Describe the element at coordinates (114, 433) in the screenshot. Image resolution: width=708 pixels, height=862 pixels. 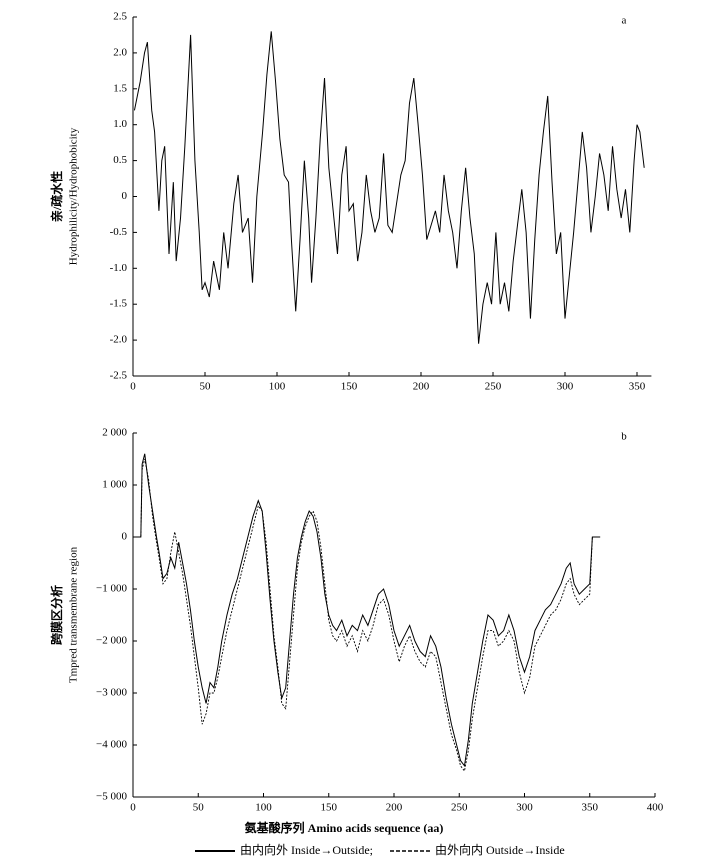
I see `y-tick-label: 2 000` at that location.